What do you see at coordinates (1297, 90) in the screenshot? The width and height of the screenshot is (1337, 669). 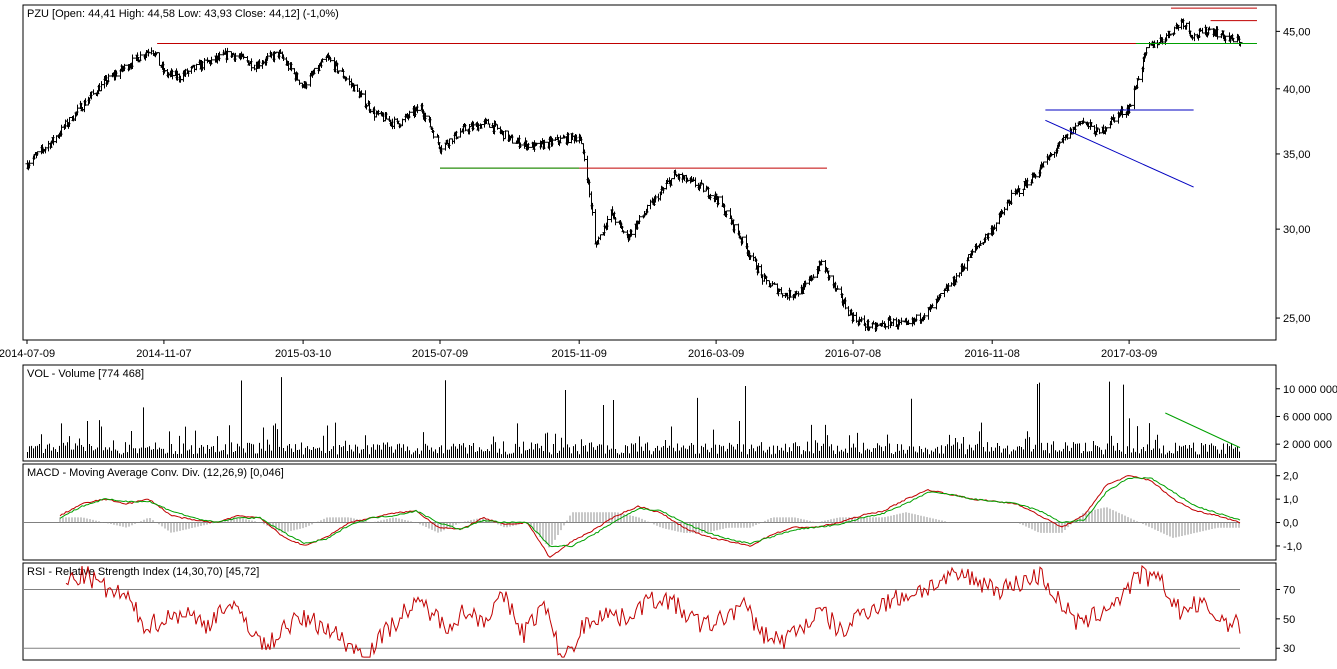 I see `y-tick-label: 40,00` at bounding box center [1297, 90].